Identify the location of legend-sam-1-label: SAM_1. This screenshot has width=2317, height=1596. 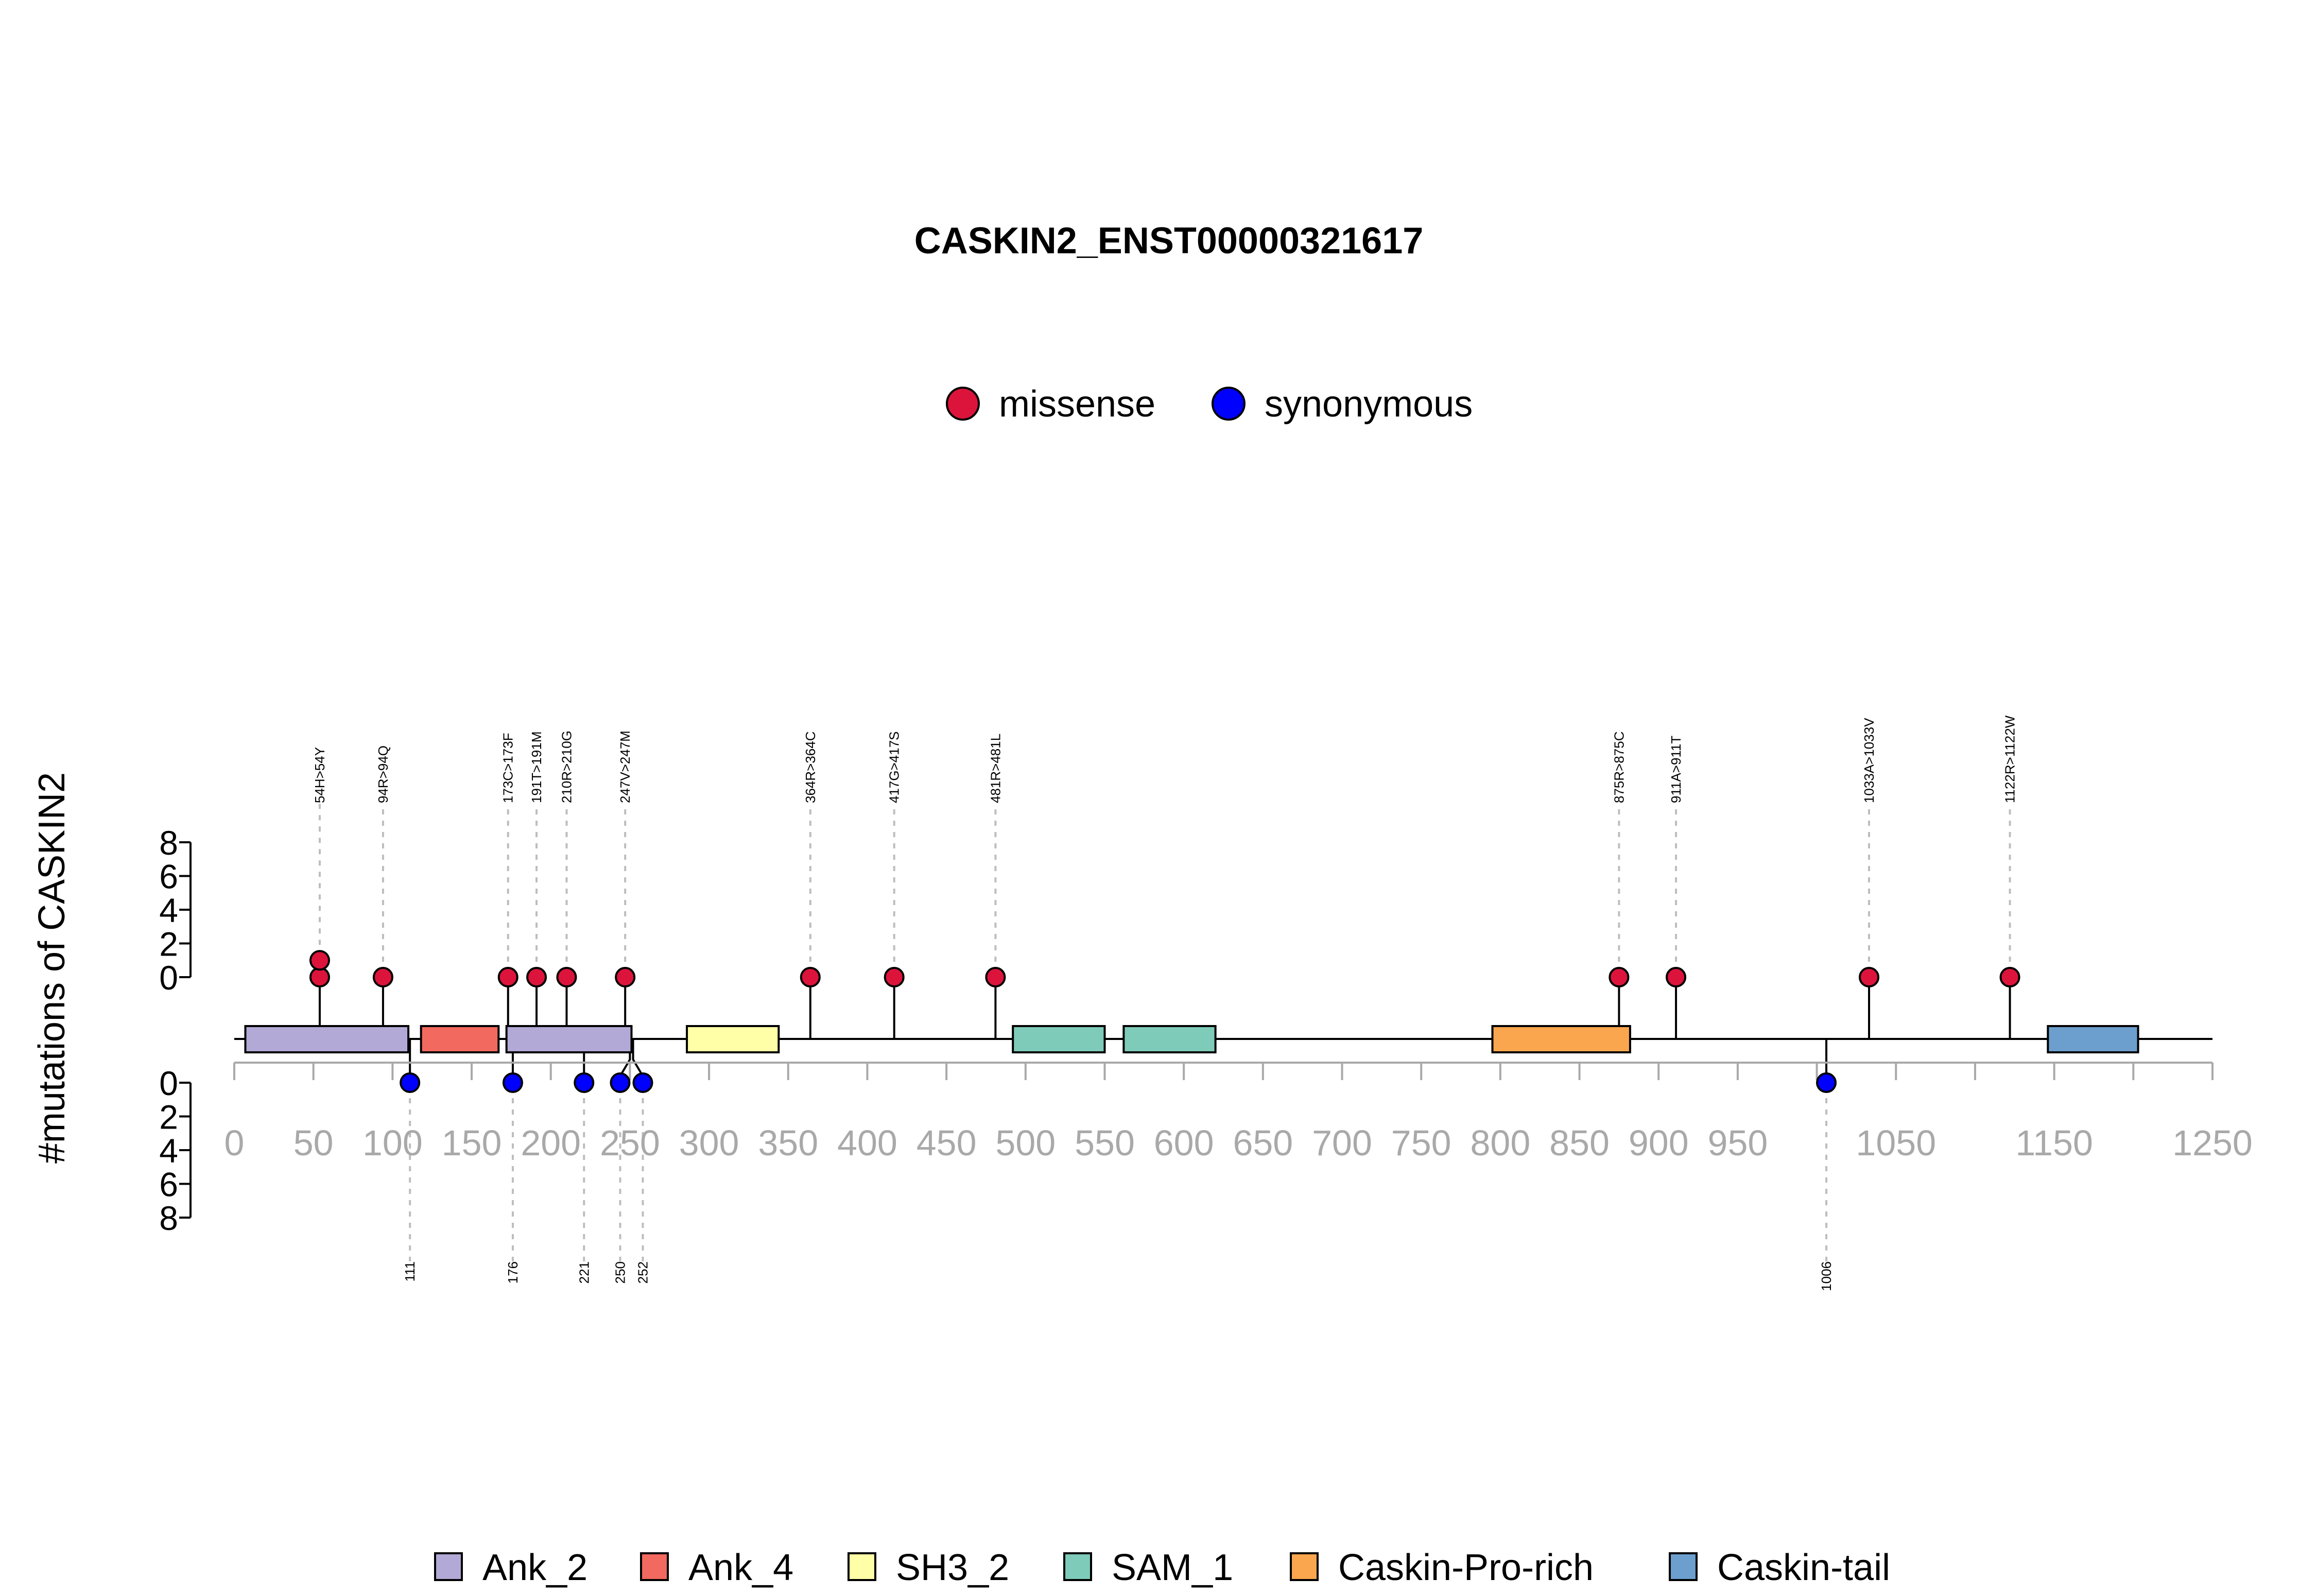
(1172, 1567).